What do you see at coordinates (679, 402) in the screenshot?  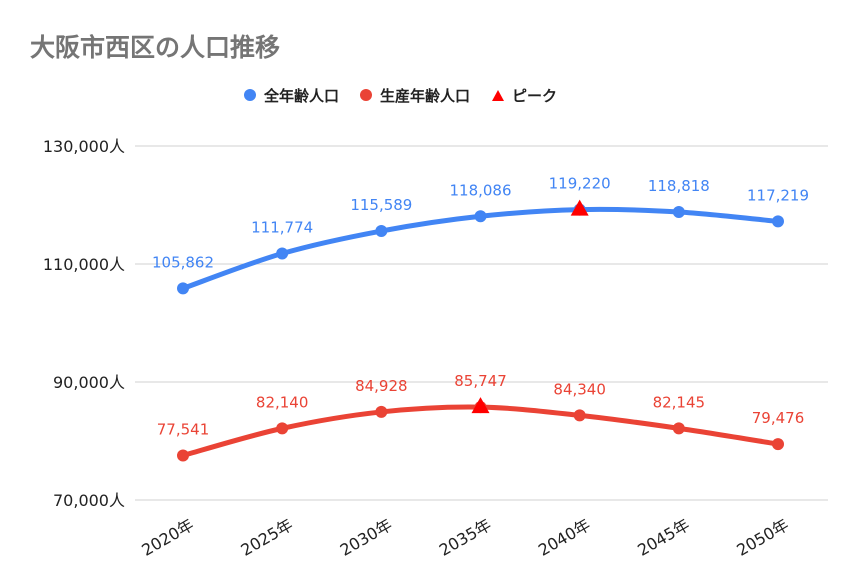 I see `data-label: 82,145` at bounding box center [679, 402].